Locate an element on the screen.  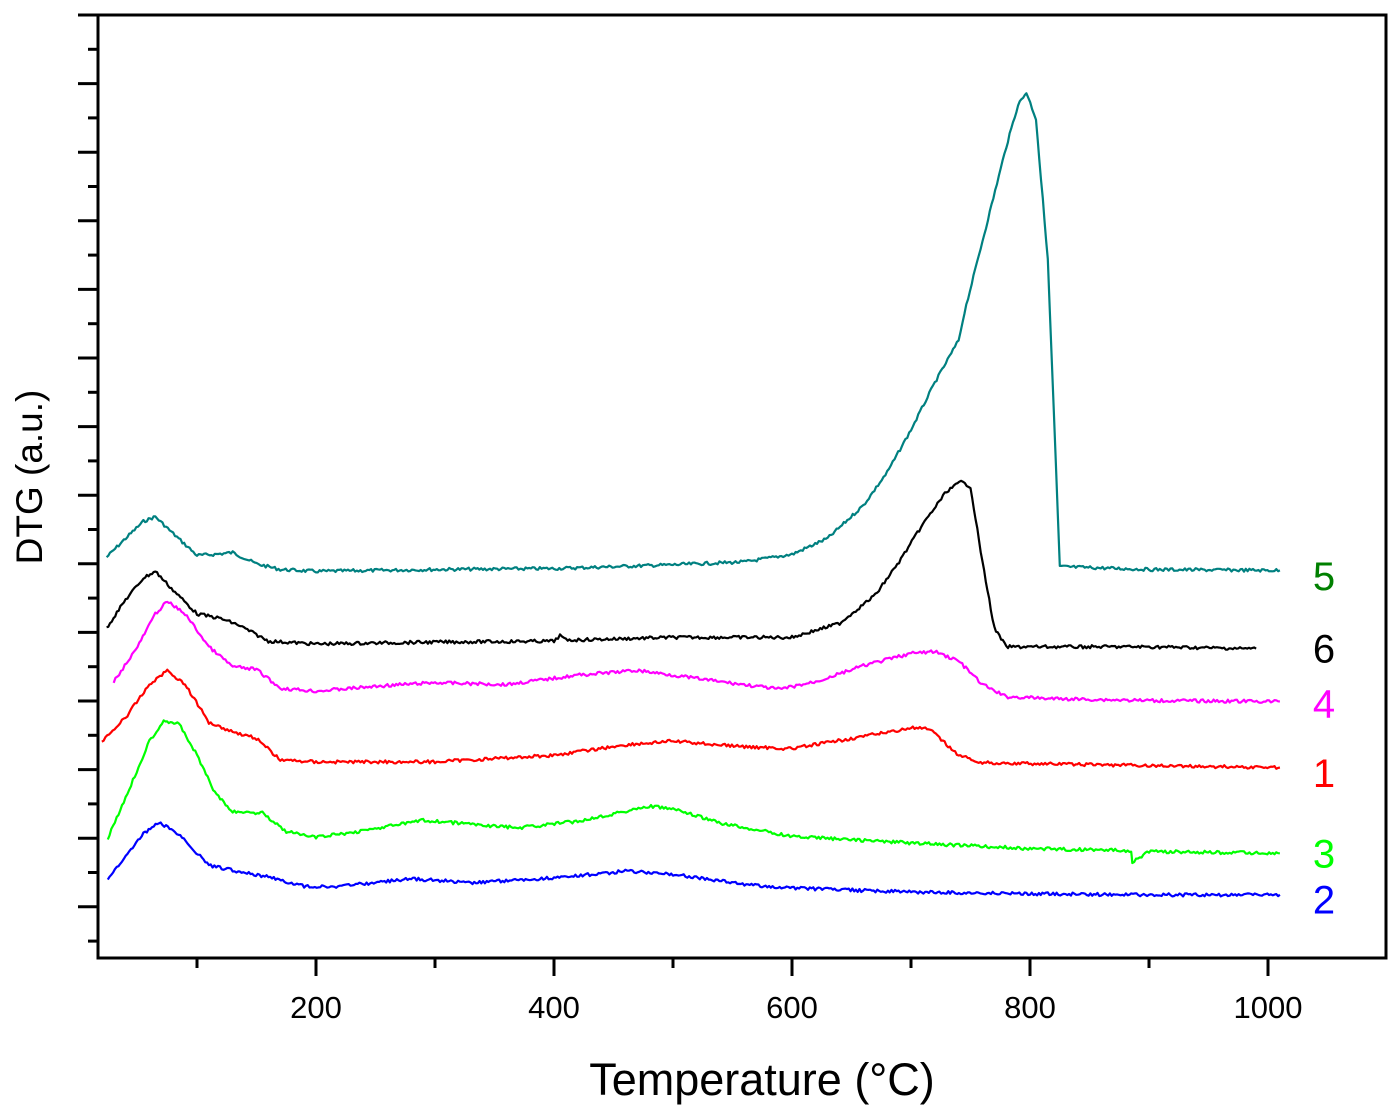
x-tick-label: 200 is located at coordinates (316, 1007).